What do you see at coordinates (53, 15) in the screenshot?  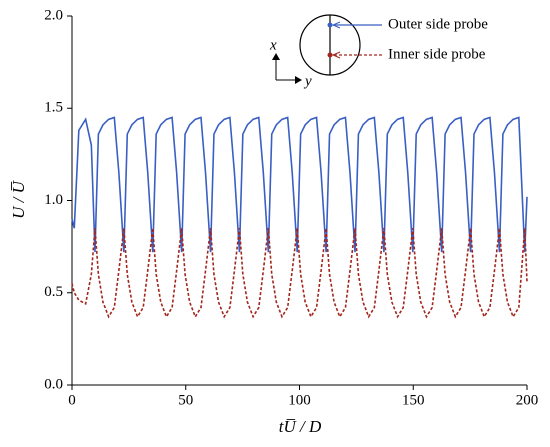 I see `y-tick-label: 2.0` at bounding box center [53, 15].